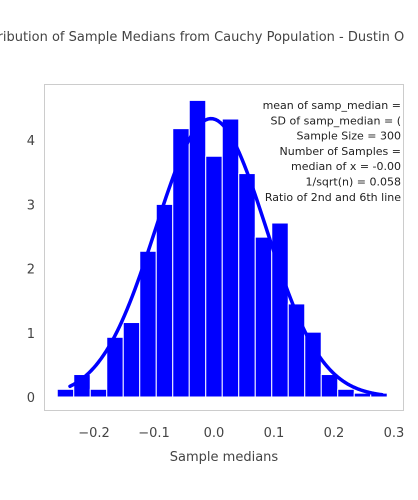  What do you see at coordinates (31, 334) in the screenshot?
I see `y-tick-label: 1` at bounding box center [31, 334].